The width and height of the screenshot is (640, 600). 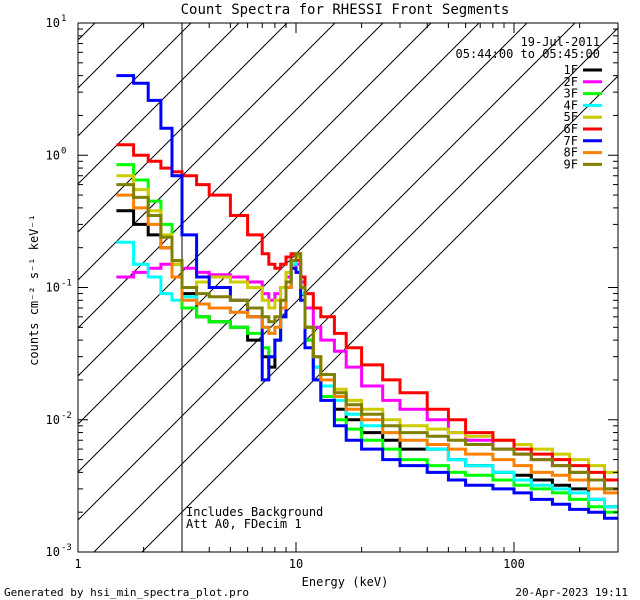 I want to click on legend-label-5f: 5F, so click(x=571, y=117).